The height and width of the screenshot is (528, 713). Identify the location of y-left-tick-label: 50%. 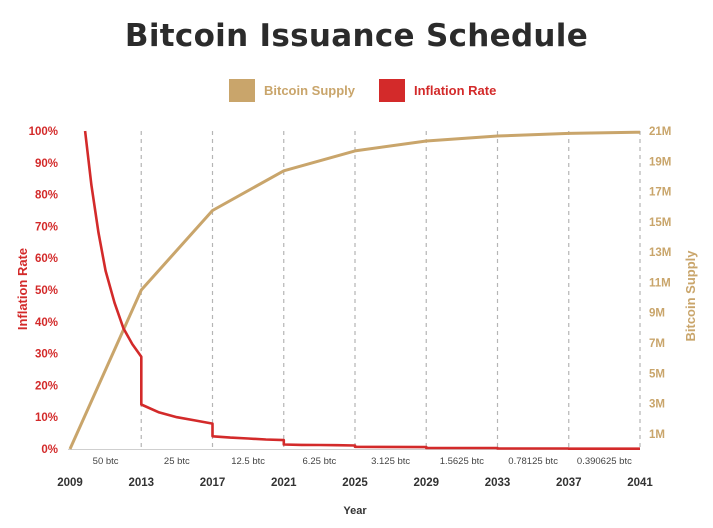
(46, 291).